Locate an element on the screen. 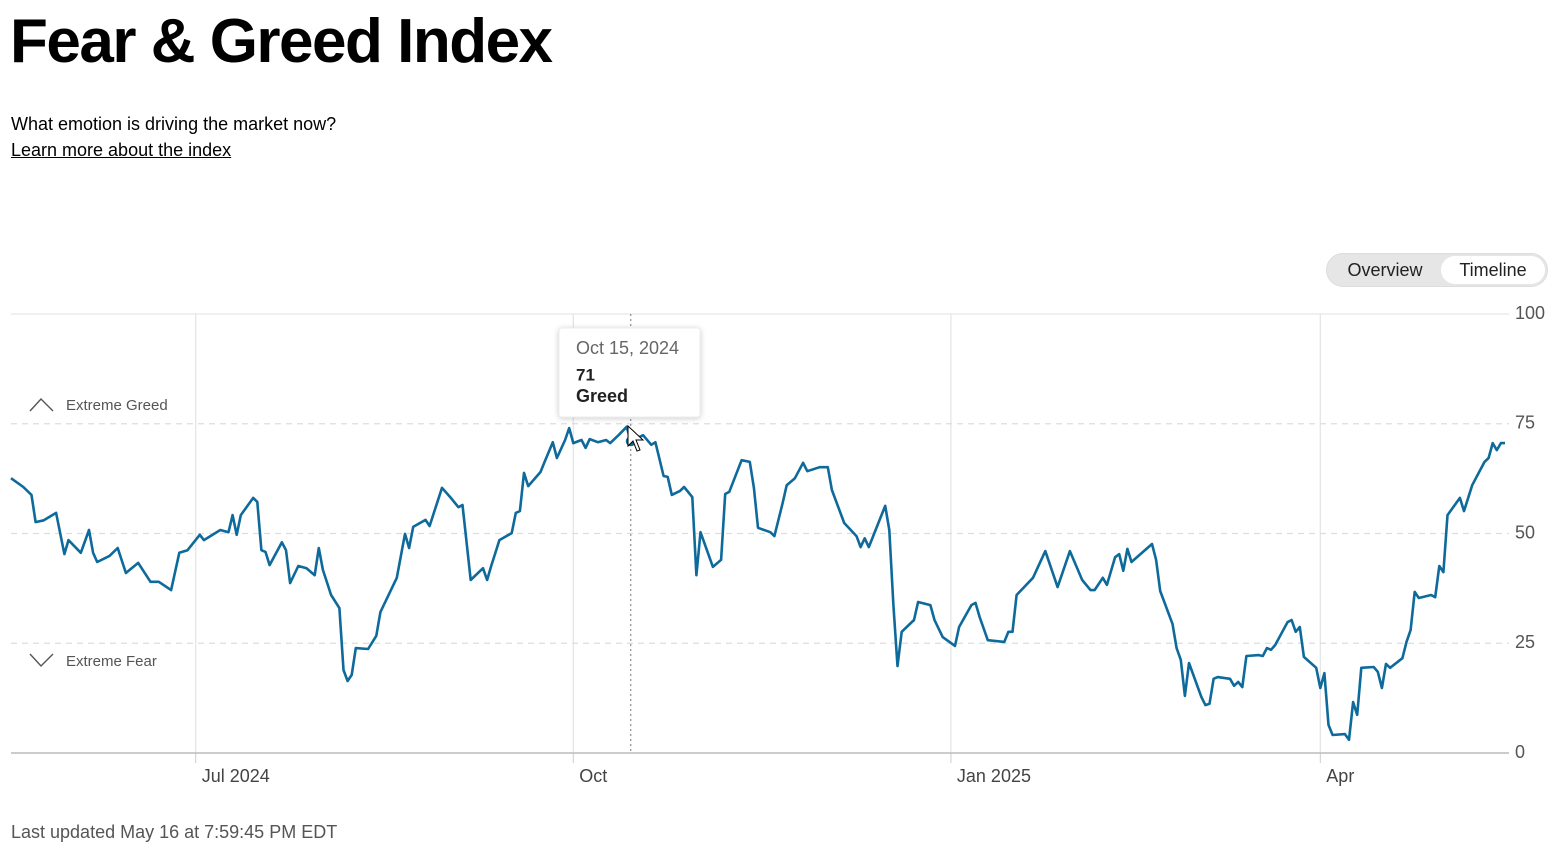  y-tick-label: 0 is located at coordinates (1520, 752).